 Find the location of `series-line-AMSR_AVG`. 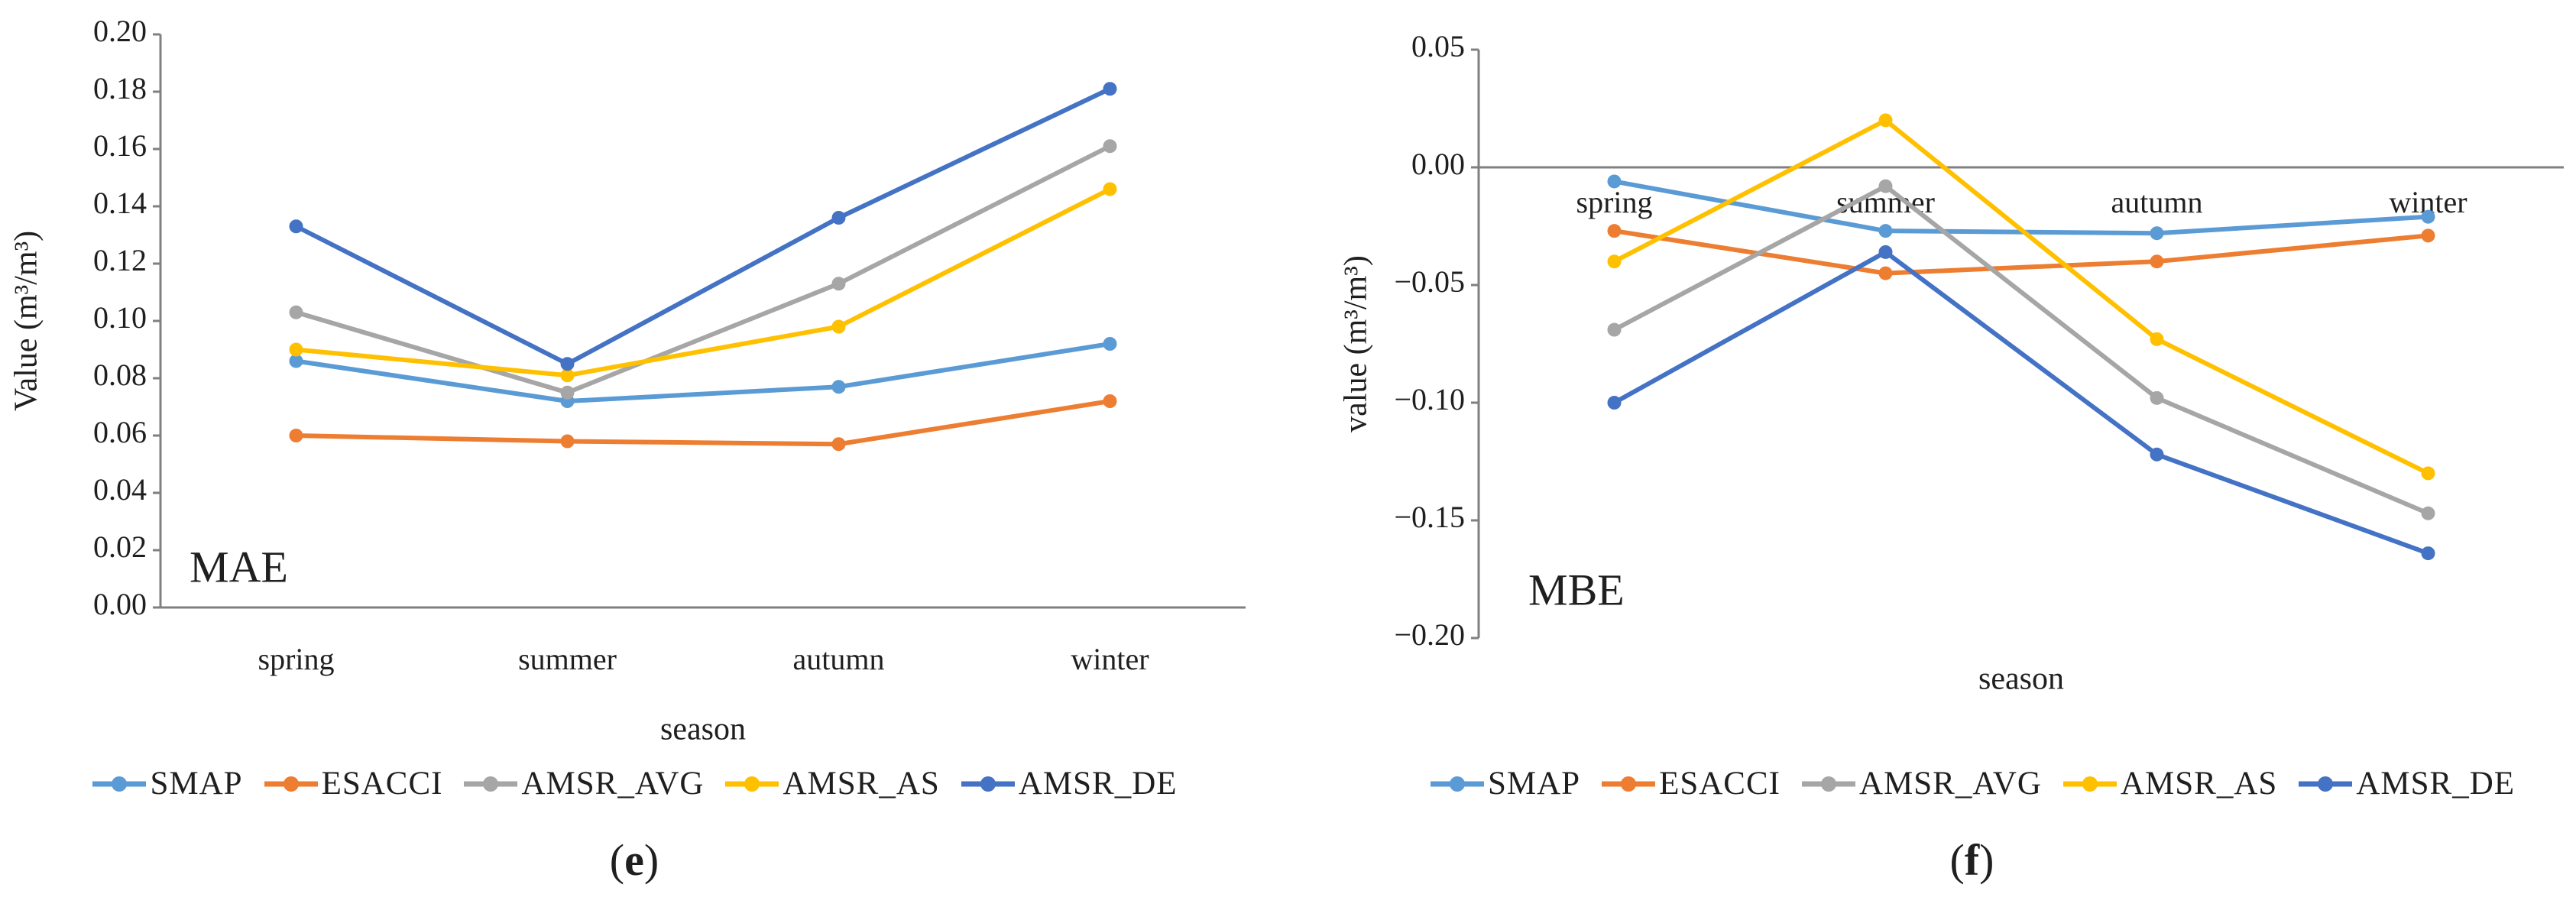

series-line-AMSR_AVG is located at coordinates (703, 269).